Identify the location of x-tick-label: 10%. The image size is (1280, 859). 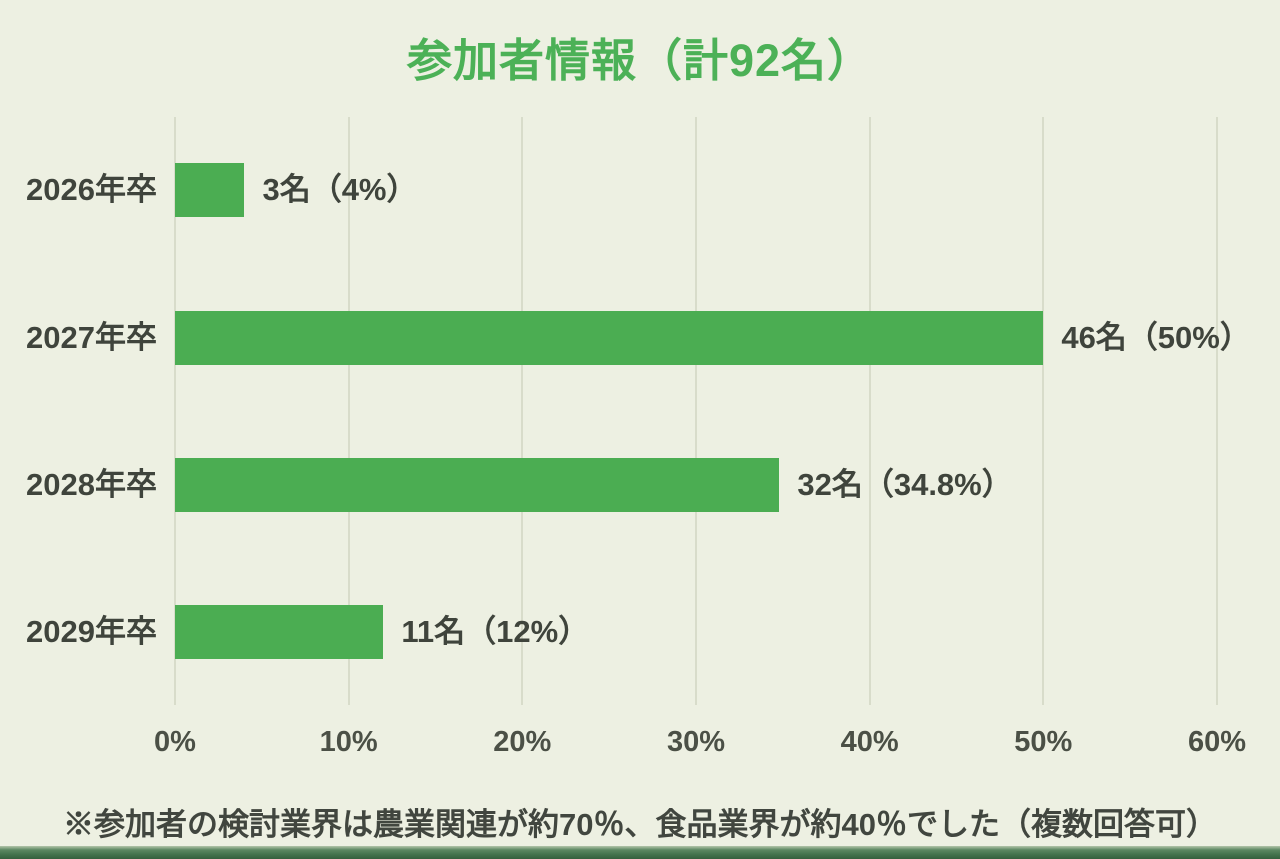
(348, 742).